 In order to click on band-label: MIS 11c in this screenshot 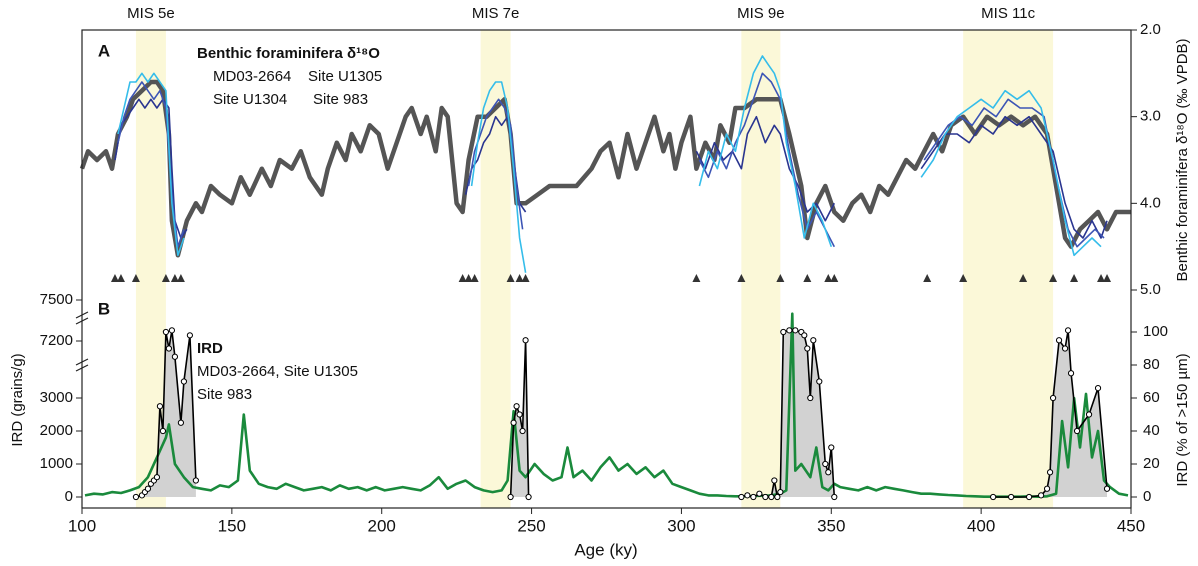, I will do `click(1008, 13)`.